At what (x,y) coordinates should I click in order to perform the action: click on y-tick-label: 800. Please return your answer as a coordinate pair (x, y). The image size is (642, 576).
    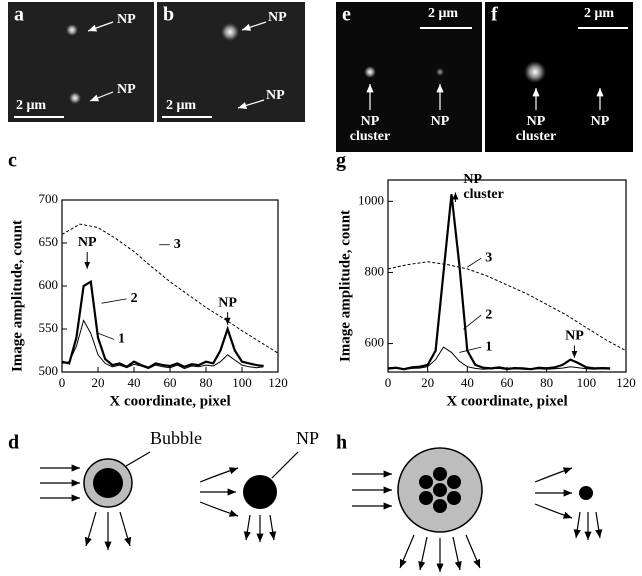
    Looking at the image, I should click on (375, 270).